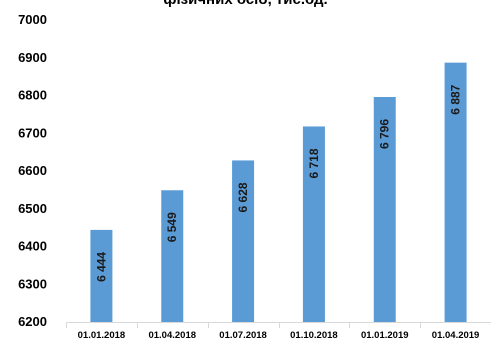 This screenshot has width=491, height=346. I want to click on x-tick-label: 01.04.2019, so click(456, 335).